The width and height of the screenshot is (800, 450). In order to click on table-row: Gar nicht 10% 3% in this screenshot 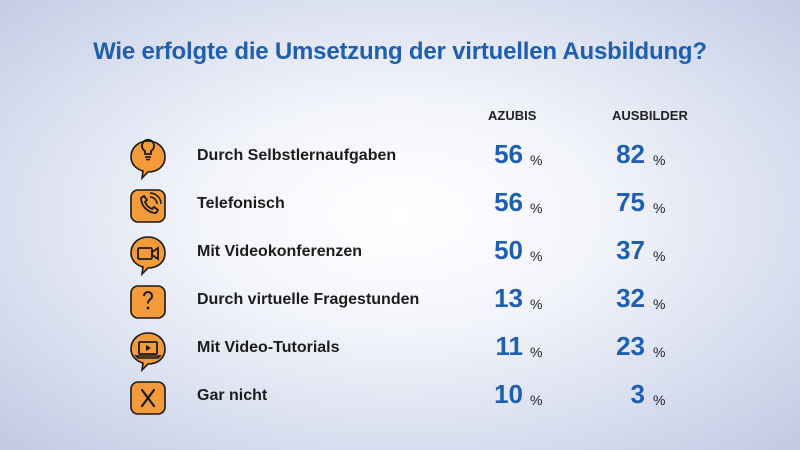, I will do `click(400, 401)`.